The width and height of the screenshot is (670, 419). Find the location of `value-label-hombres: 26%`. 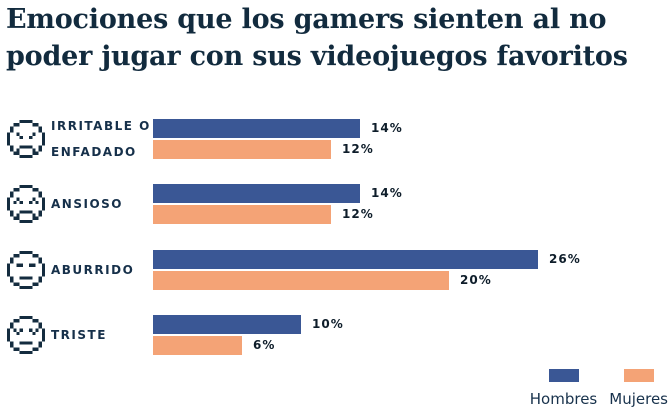

value-label-hombres: 26% is located at coordinates (565, 259).